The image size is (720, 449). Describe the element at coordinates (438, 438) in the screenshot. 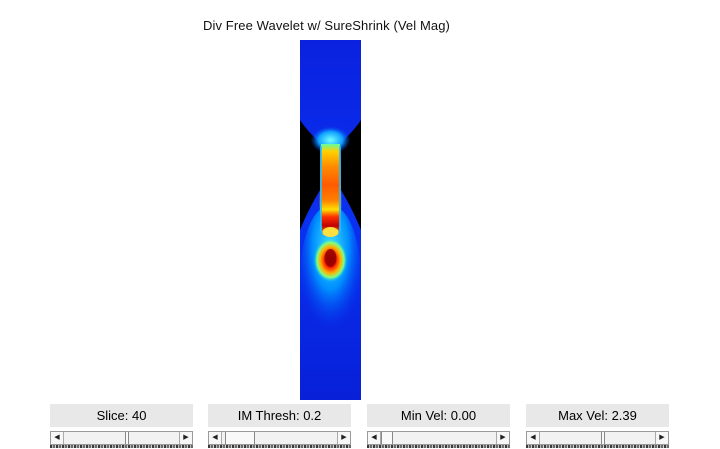

I see `min-vel-slider: ◀ ▶` at that location.